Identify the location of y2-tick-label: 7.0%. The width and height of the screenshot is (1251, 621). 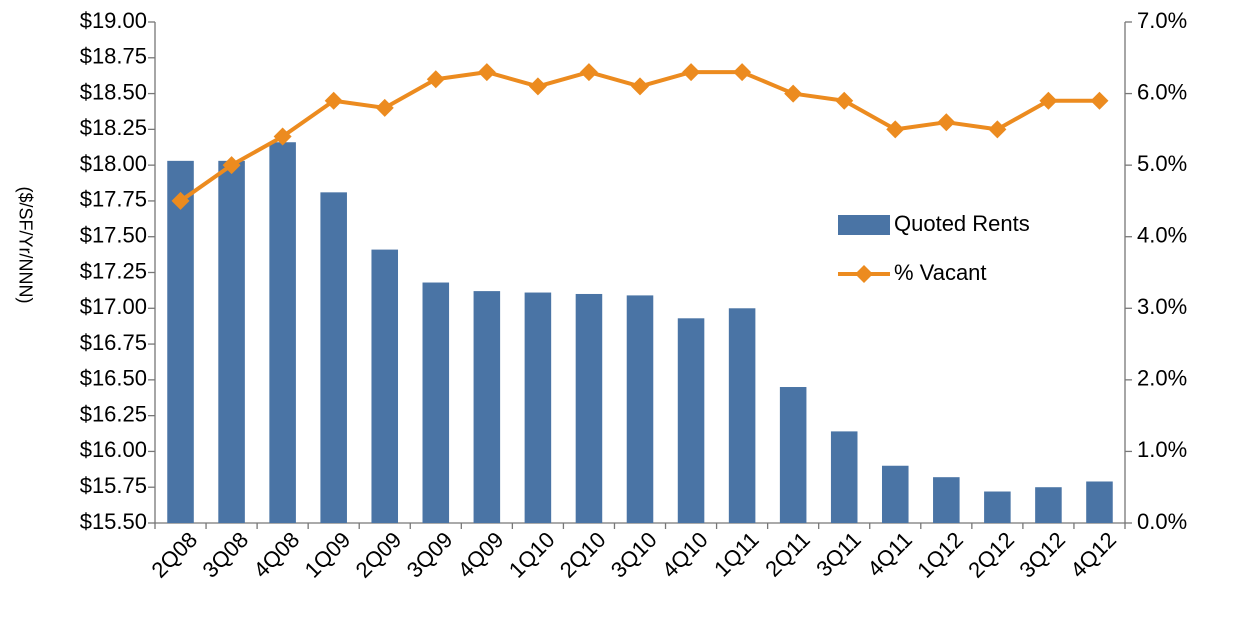
(1162, 20).